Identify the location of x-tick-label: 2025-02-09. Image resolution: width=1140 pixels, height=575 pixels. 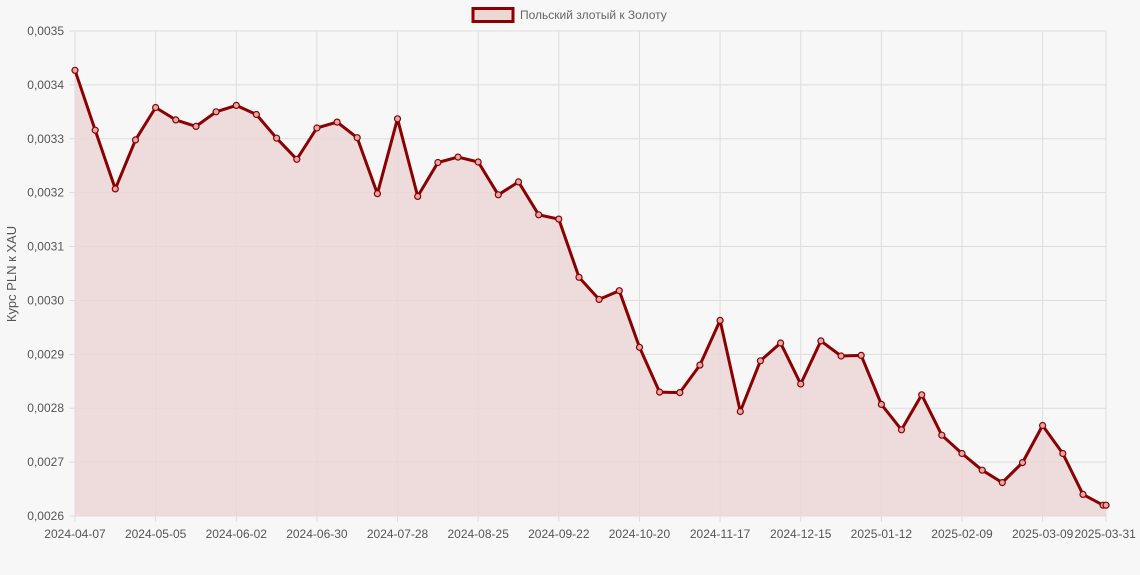
(962, 534).